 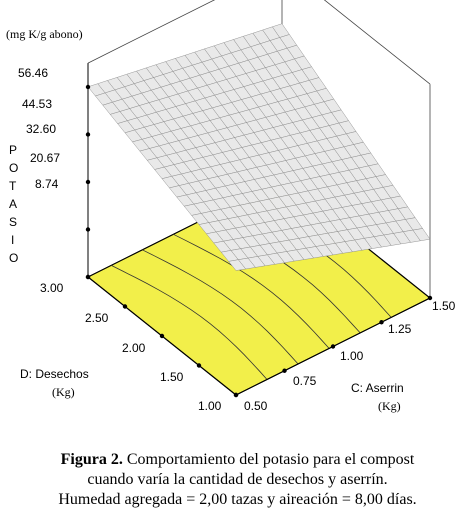 What do you see at coordinates (13, 186) in the screenshot?
I see `z-axis-label-letter: T` at bounding box center [13, 186].